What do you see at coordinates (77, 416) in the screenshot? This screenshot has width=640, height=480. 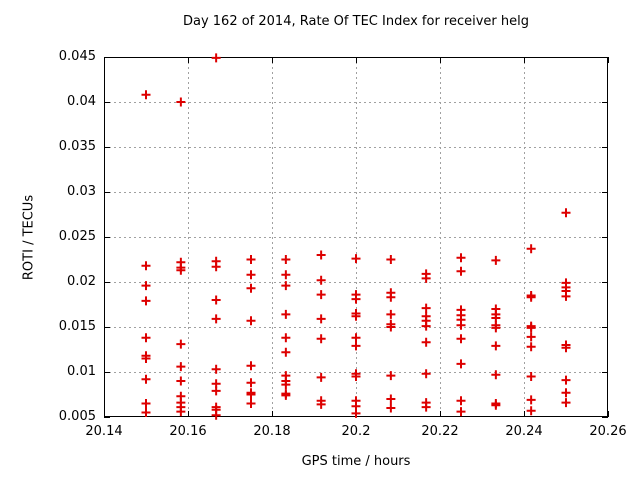 I see `y-tick-label: 0.005` at bounding box center [77, 416].